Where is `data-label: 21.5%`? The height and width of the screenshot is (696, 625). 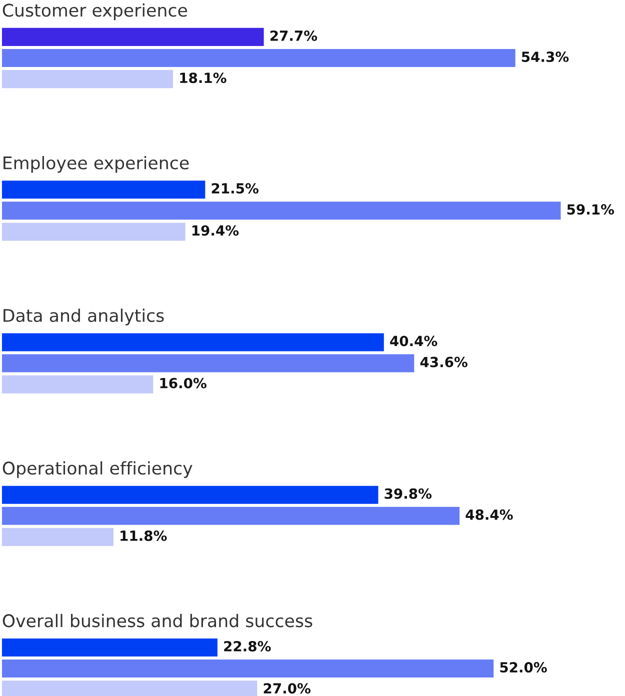
data-label: 21.5% is located at coordinates (235, 188).